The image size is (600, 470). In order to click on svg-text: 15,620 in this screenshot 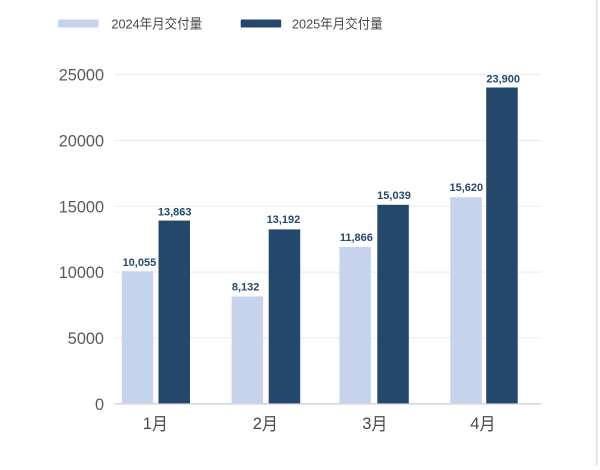, I will do `click(466, 188)`.